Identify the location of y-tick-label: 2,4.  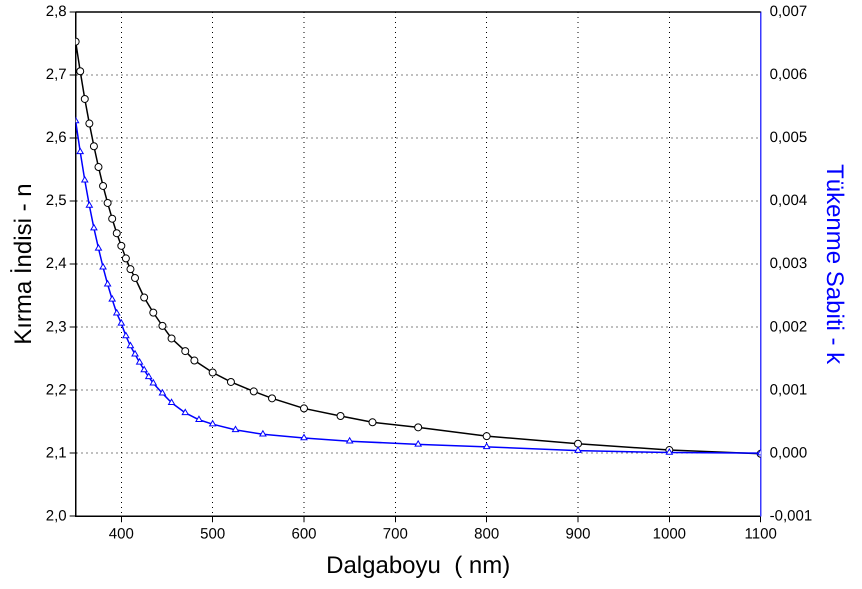
(56, 263).